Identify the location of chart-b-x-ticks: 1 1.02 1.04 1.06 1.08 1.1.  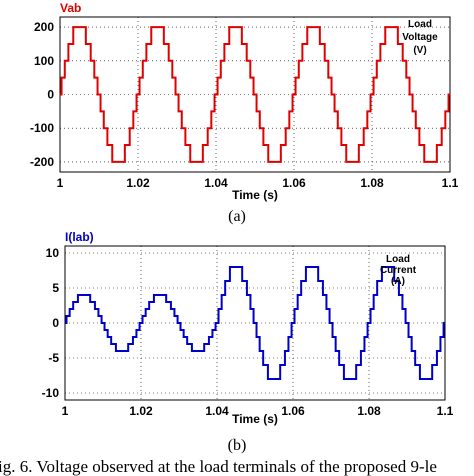
(258, 411).